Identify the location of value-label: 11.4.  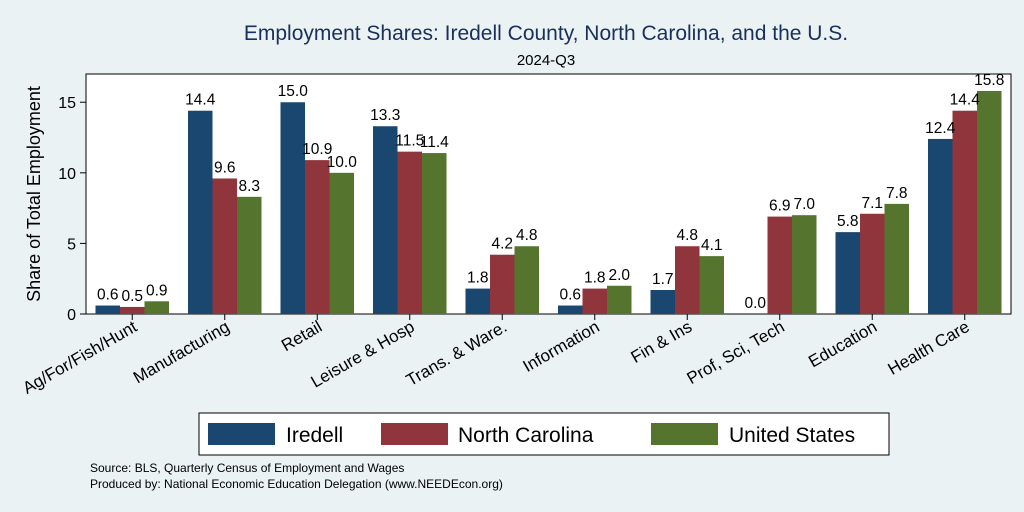
(434, 142).